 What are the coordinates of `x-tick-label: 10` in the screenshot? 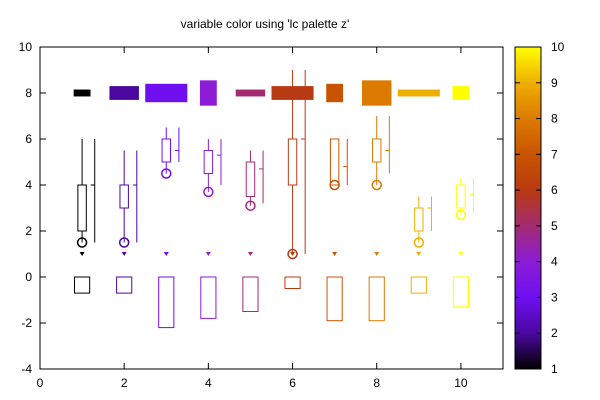 It's located at (461, 383).